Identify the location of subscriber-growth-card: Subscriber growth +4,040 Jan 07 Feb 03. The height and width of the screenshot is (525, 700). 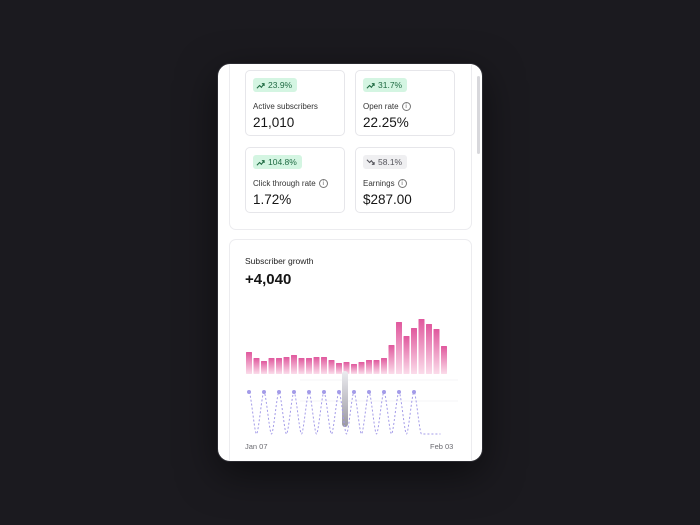
(350, 350).